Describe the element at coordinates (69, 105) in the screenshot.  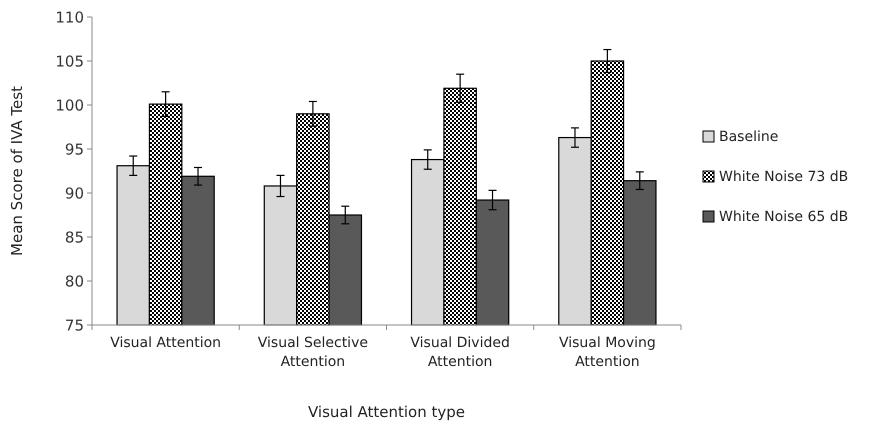
I see `y-tick-label: 100` at that location.